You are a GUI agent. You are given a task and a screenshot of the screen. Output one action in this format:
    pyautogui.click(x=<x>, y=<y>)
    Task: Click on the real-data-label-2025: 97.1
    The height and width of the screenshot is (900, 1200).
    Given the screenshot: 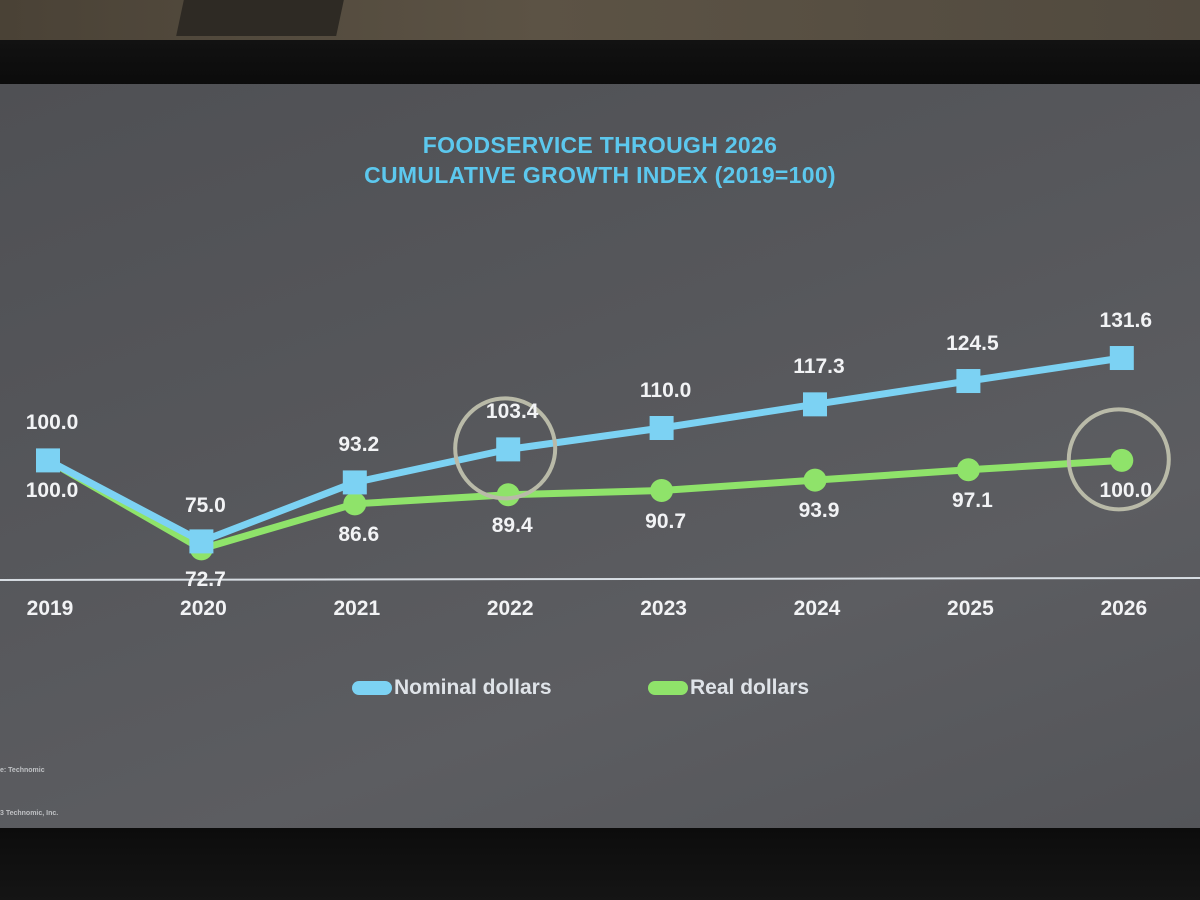 What is the action you would take?
    pyautogui.click(x=972, y=500)
    